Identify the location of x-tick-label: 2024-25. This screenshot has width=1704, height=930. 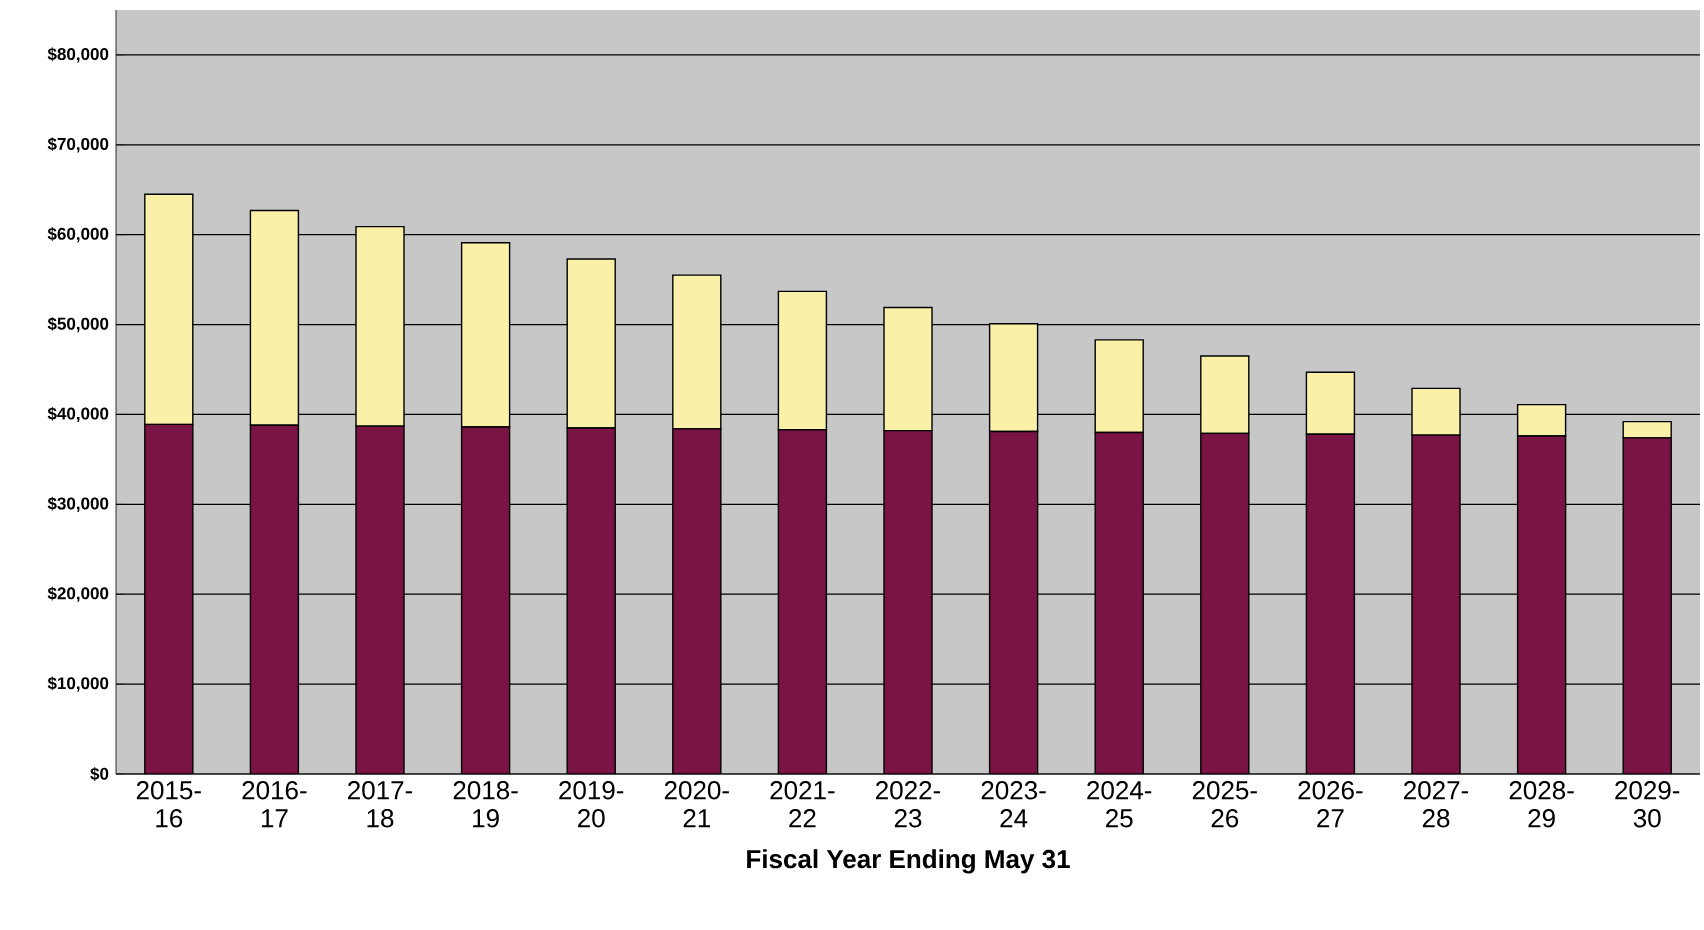
(1119, 804).